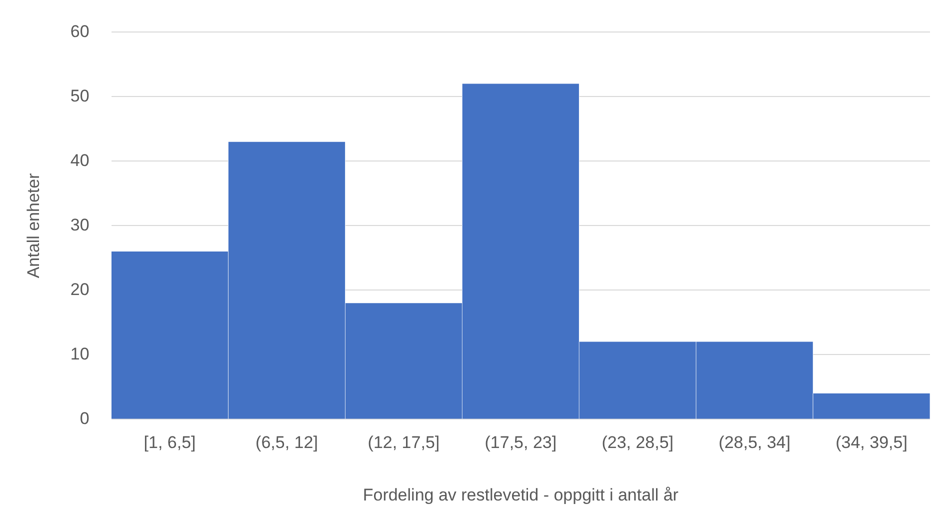 Image resolution: width=934 pixels, height=520 pixels. Describe the element at coordinates (80, 289) in the screenshot. I see `y-tick-label: 20` at that location.